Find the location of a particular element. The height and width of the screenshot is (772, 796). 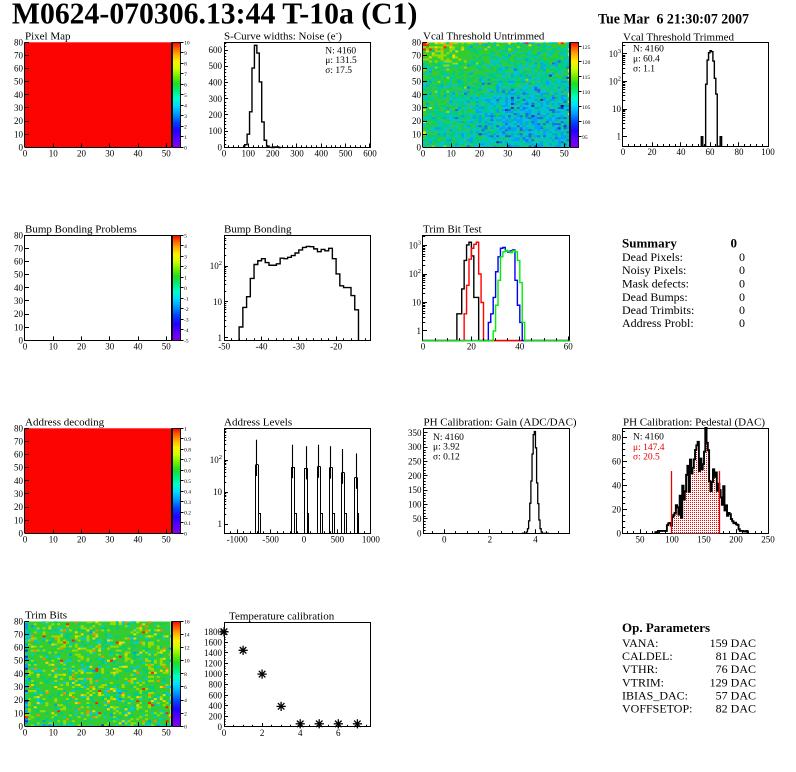

svg-text: 0.7 is located at coordinates (187, 461).